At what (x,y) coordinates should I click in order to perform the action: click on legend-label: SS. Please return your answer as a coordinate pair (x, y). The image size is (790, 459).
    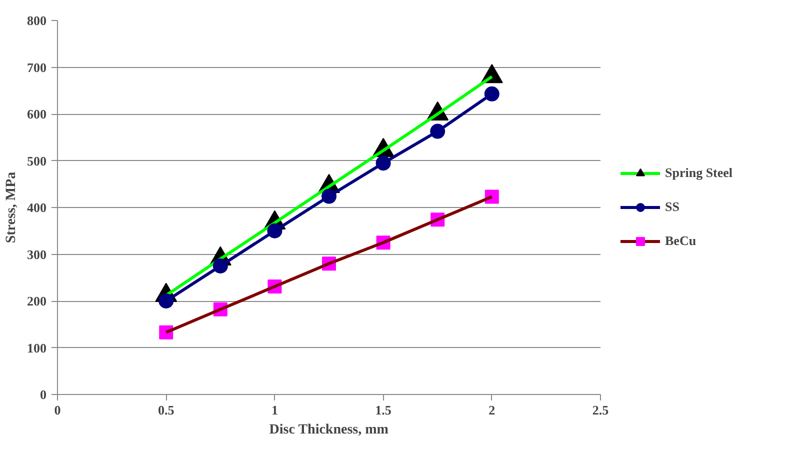
    Looking at the image, I should click on (672, 207).